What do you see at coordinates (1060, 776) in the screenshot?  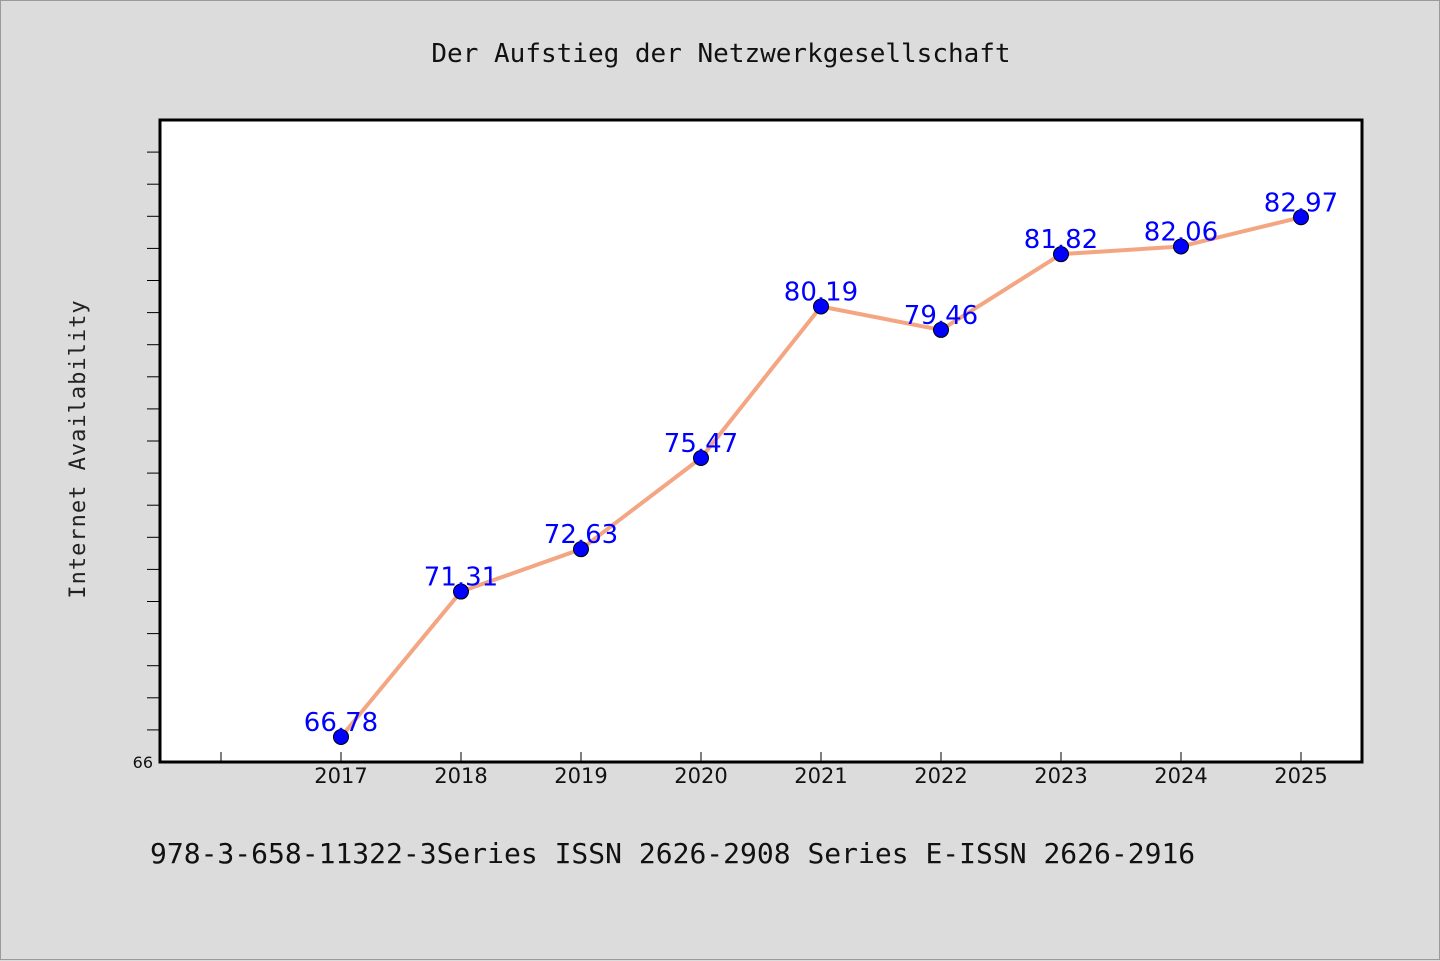 I see `x-tick-label-2023: 2023` at bounding box center [1060, 776].